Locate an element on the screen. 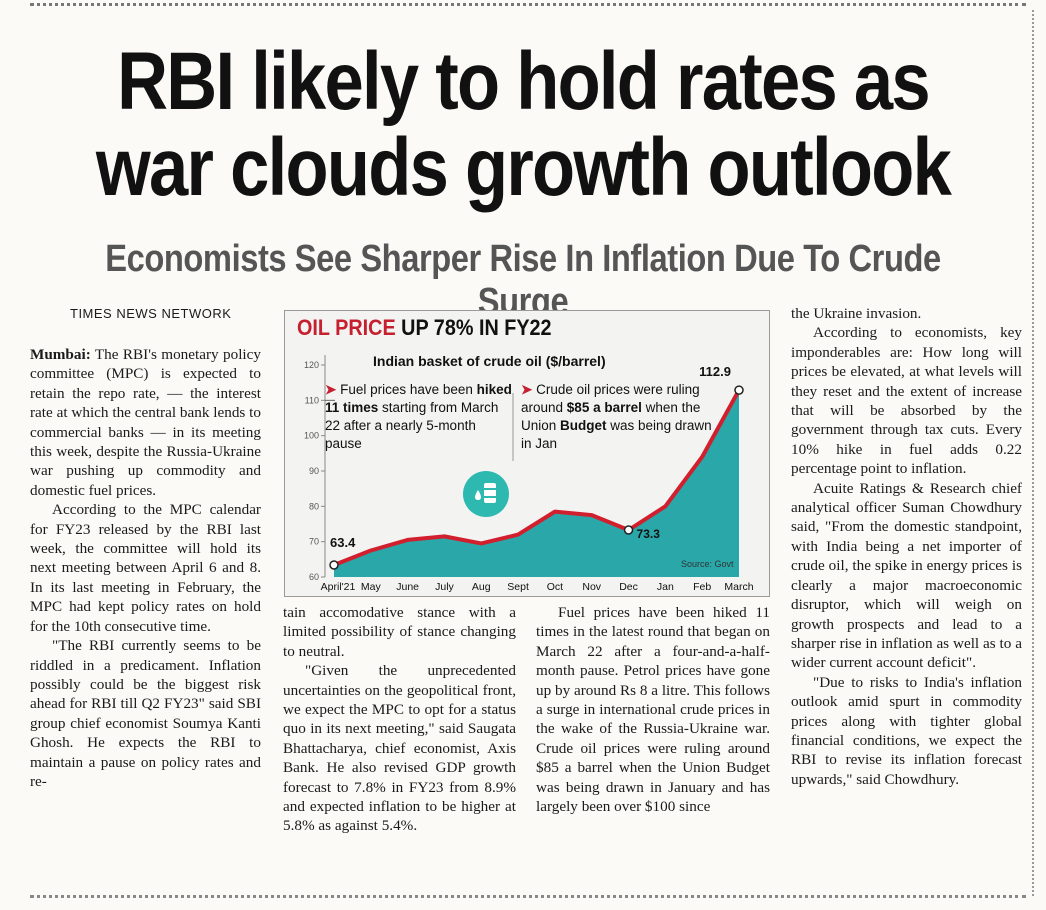 Image resolution: width=1046 pixels, height=910 pixels. x-tick-label: March is located at coordinates (738, 587).